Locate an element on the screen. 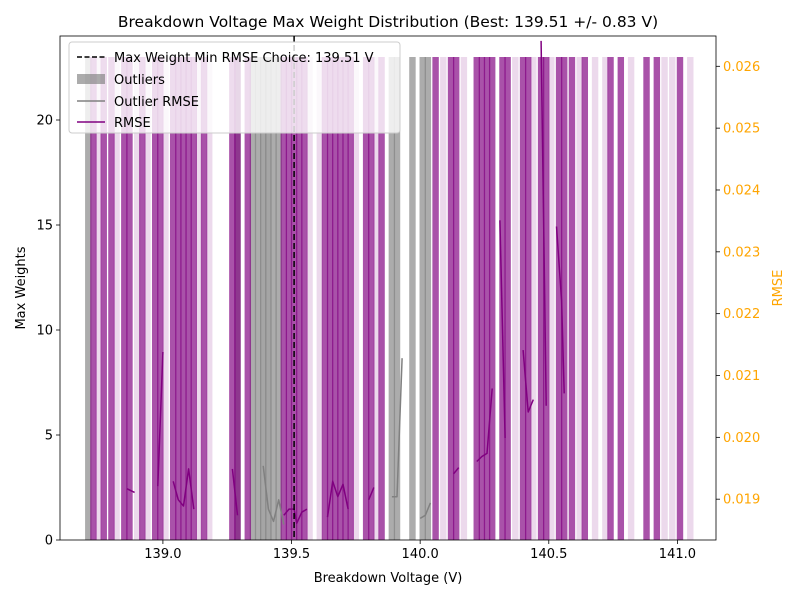 This screenshot has width=800, height=600. y-right-tick-label: 0.019 is located at coordinates (741, 500).